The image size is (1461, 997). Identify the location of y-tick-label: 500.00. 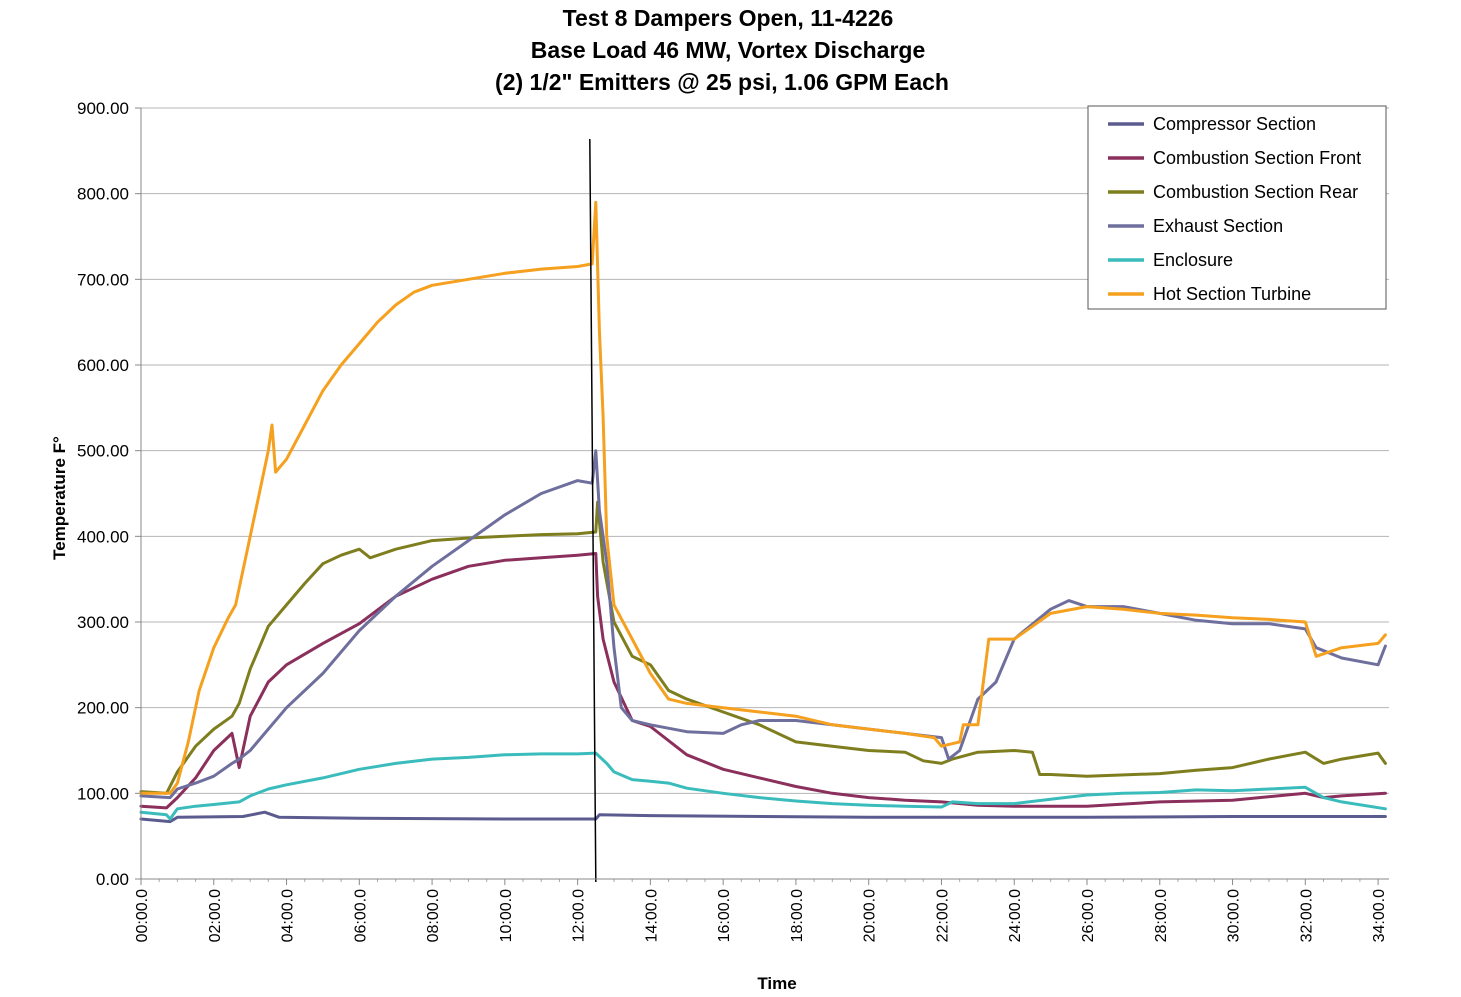
(103, 451).